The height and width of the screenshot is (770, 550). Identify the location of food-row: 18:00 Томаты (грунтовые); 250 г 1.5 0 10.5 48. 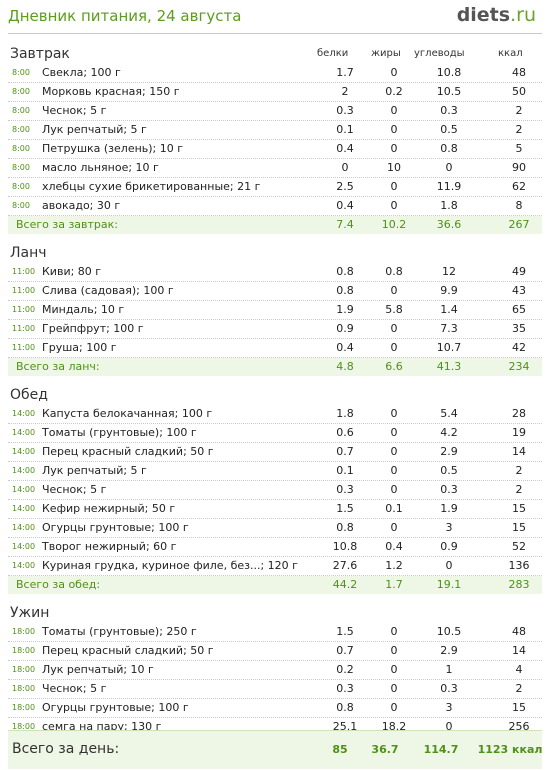
(275, 632).